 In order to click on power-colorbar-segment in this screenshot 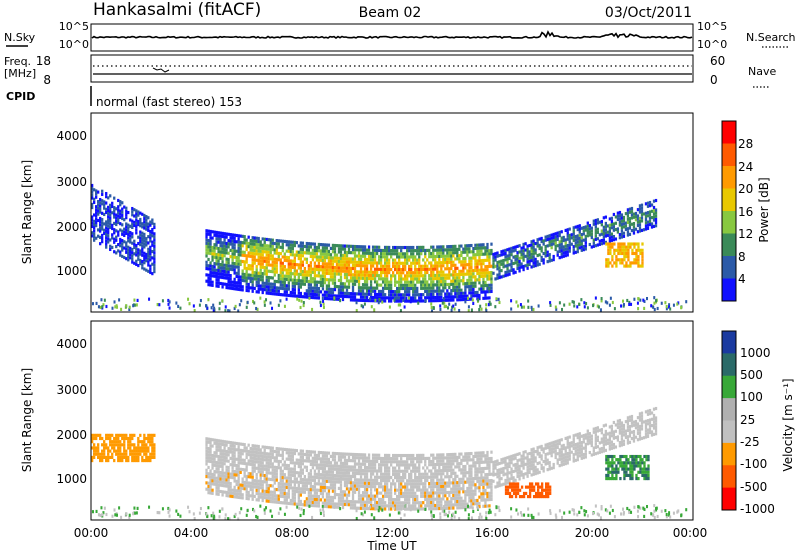, I will do `click(729, 267)`.